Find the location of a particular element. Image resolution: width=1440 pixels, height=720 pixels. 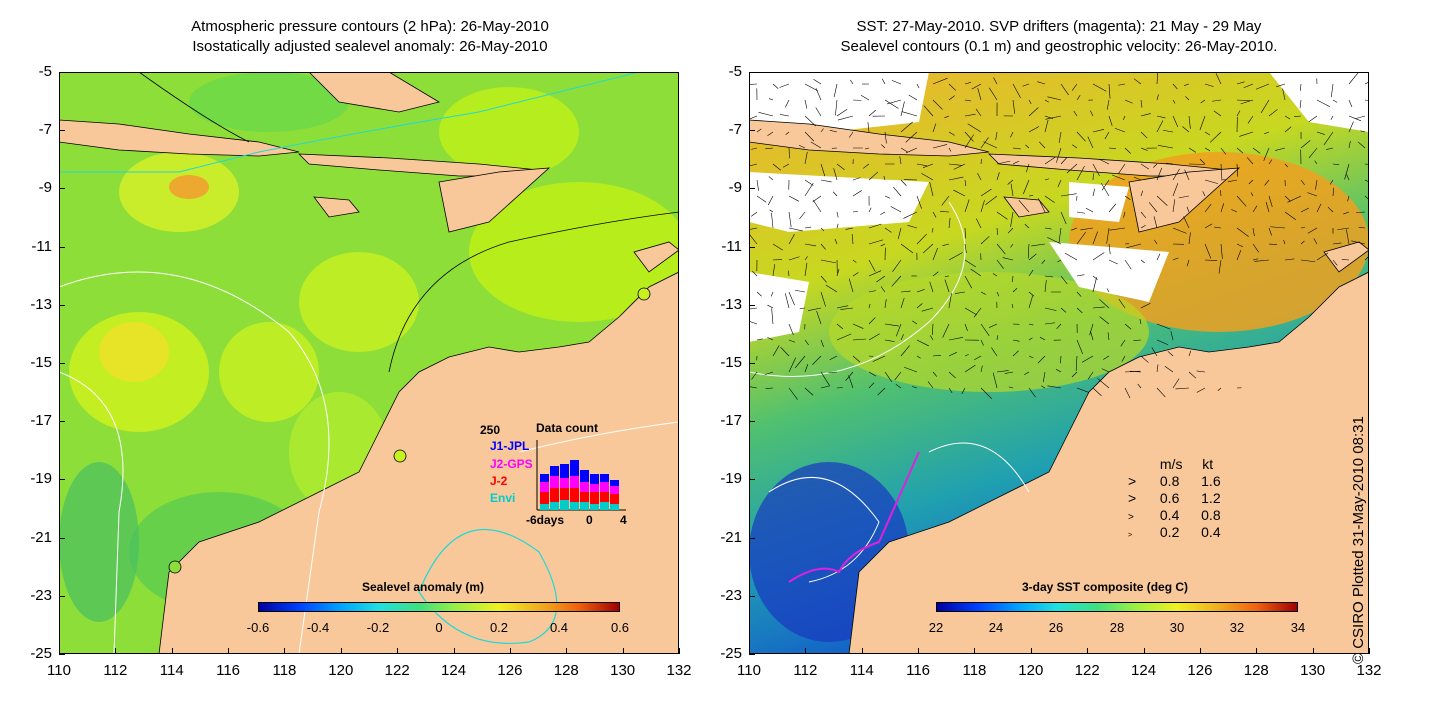

velocity-header-kt: kt is located at coordinates (1208, 464).